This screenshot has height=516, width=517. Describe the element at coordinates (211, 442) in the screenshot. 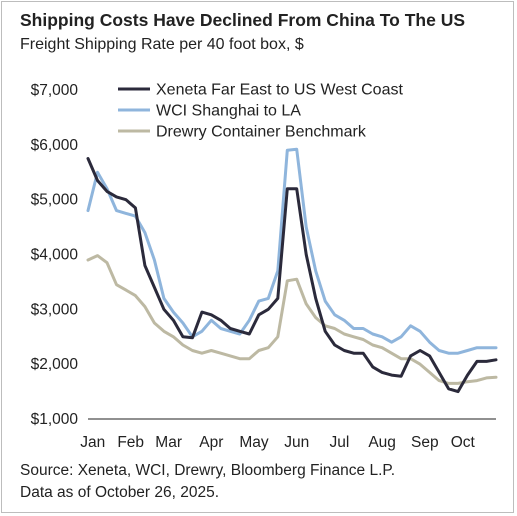

I see `x-tick-label: Apr` at that location.